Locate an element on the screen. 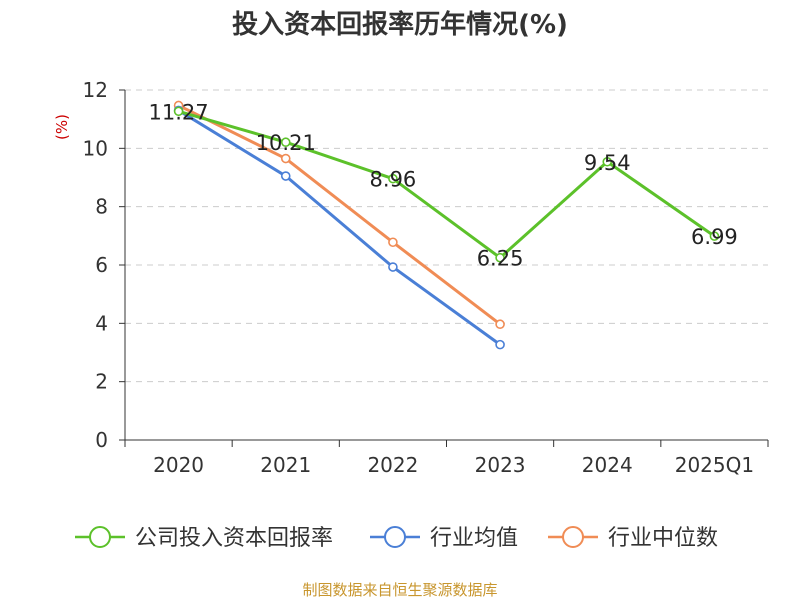 The height and width of the screenshot is (600, 800). legend-item: 行业均值 is located at coordinates (444, 538).